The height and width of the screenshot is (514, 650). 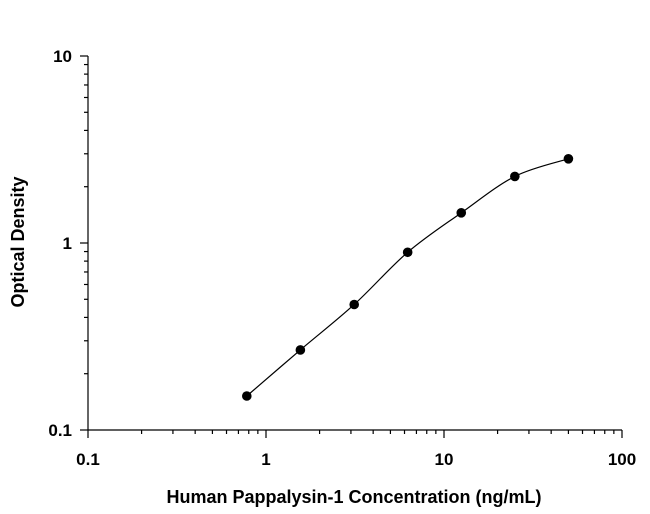 I want to click on x-tick-label: 100, so click(x=622, y=459).